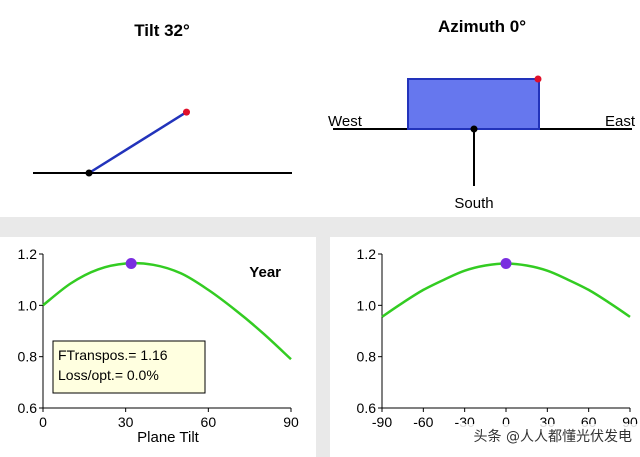 Image resolution: width=640 pixels, height=457 pixels. Describe the element at coordinates (28, 305) in the screenshot. I see `tilt-chart-y-tick-label: 1.0` at that location.